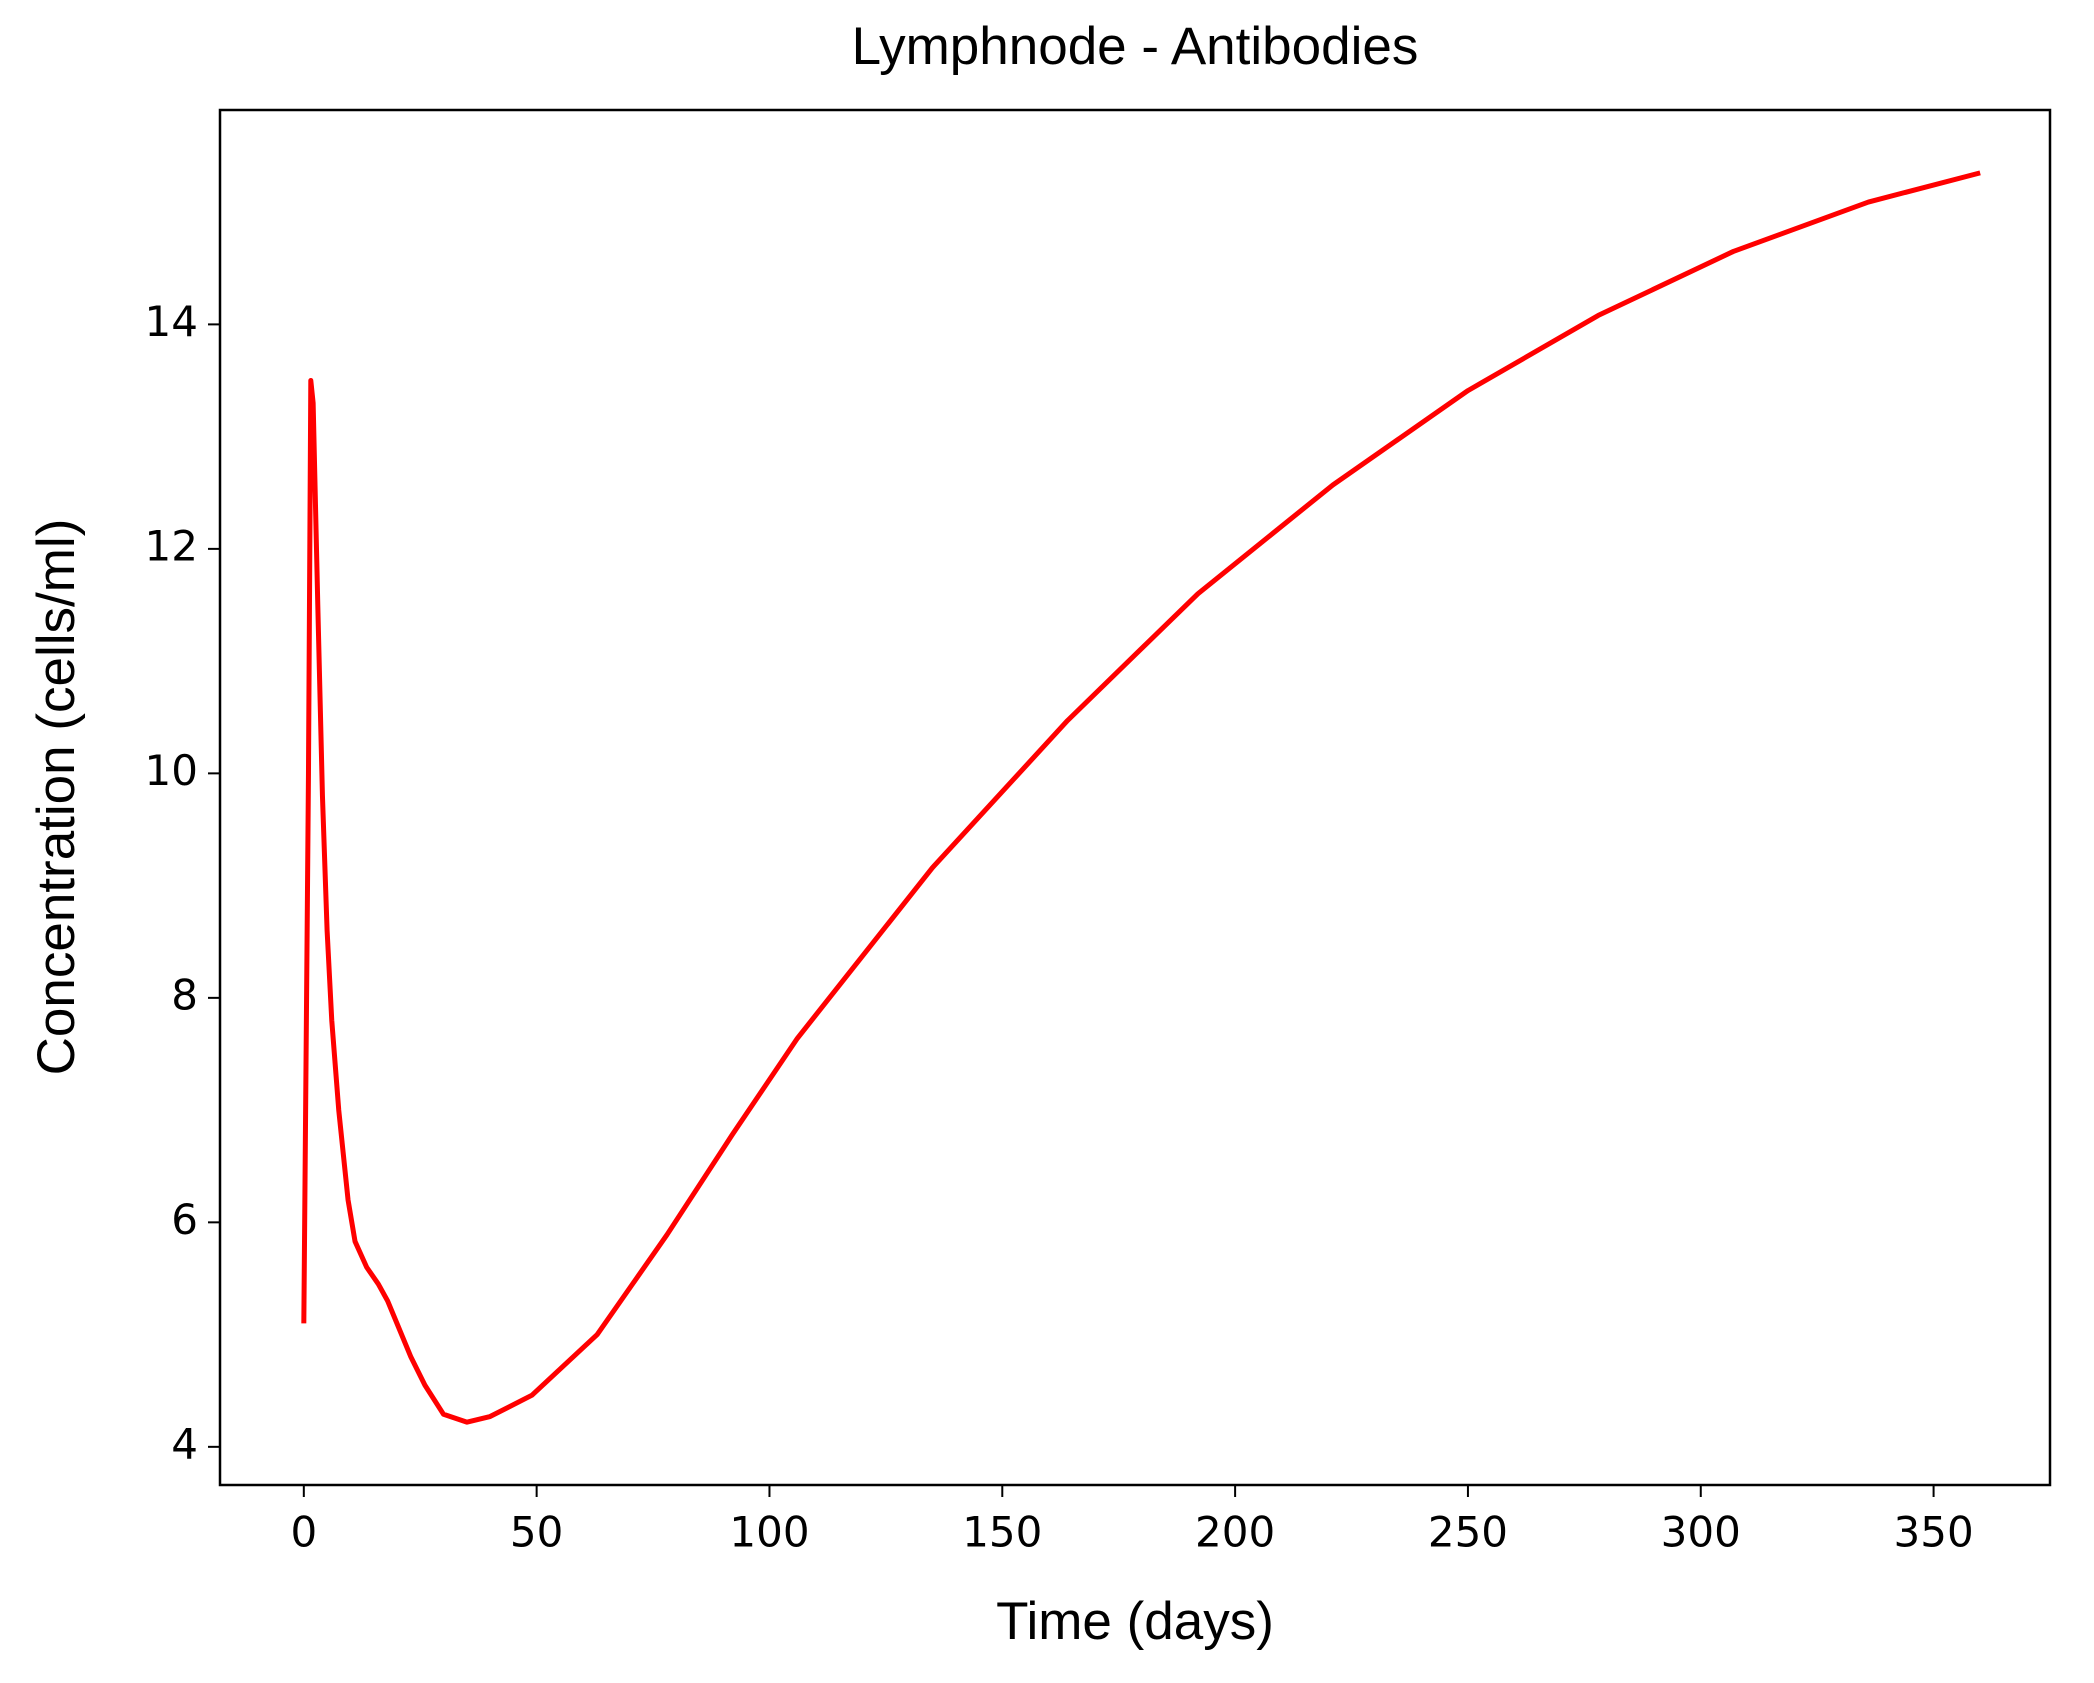  I want to click on x-tick-label: 100, so click(769, 1532).